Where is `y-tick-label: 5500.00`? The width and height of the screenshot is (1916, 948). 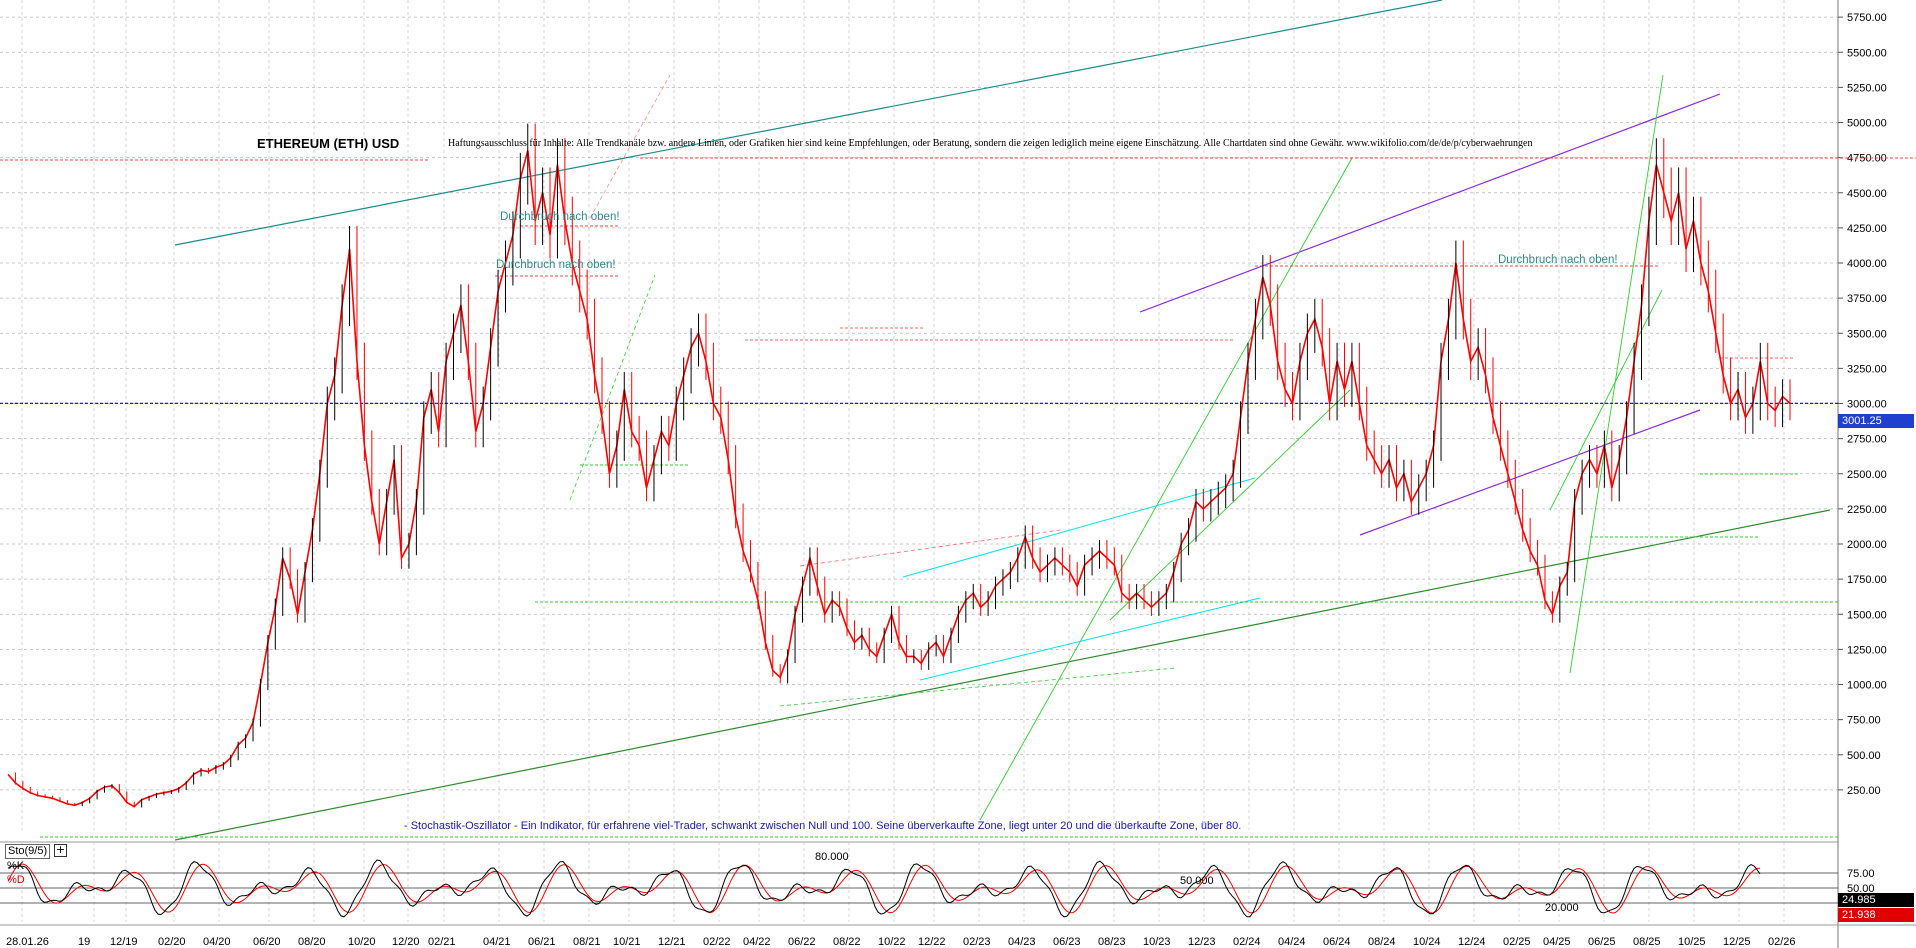 y-tick-label: 5500.00 is located at coordinates (1867, 53).